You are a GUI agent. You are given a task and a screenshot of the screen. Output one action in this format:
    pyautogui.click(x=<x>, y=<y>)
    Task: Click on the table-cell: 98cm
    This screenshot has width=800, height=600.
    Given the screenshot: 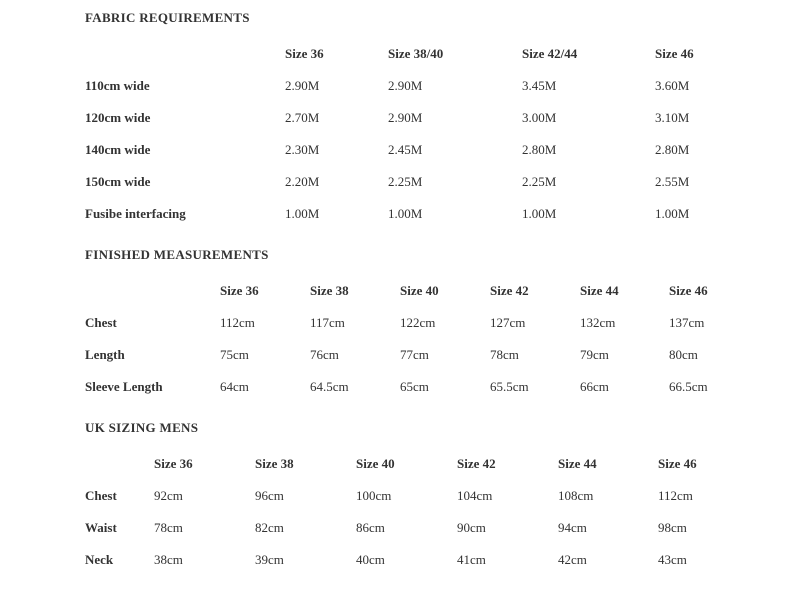 What is the action you would take?
    pyautogui.click(x=672, y=527)
    